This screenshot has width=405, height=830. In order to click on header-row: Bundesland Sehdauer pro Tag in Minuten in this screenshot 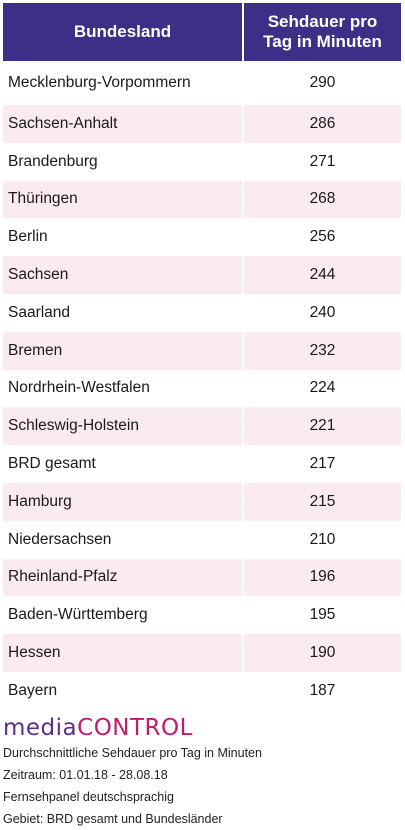, I will do `click(202, 32)`.